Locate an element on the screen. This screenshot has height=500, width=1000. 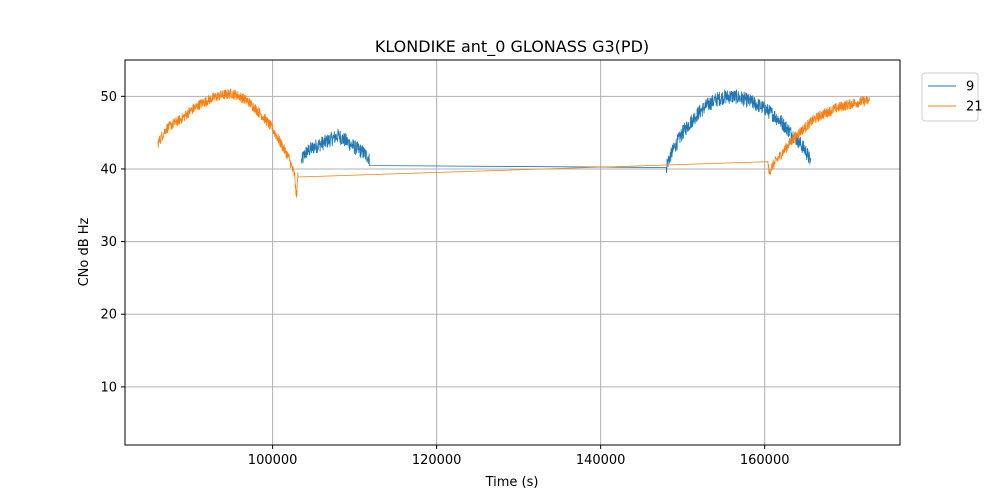
y-tick-label: 40 is located at coordinates (108, 169).